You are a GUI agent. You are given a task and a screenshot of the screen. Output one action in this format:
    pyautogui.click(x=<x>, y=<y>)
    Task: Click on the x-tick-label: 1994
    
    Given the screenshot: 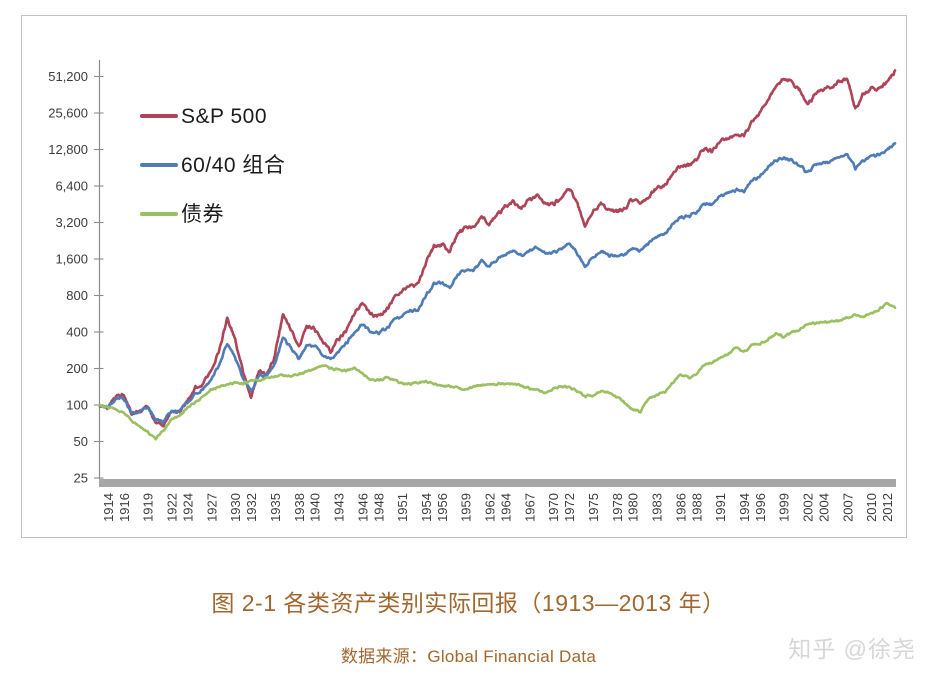 What is the action you would take?
    pyautogui.click(x=744, y=507)
    